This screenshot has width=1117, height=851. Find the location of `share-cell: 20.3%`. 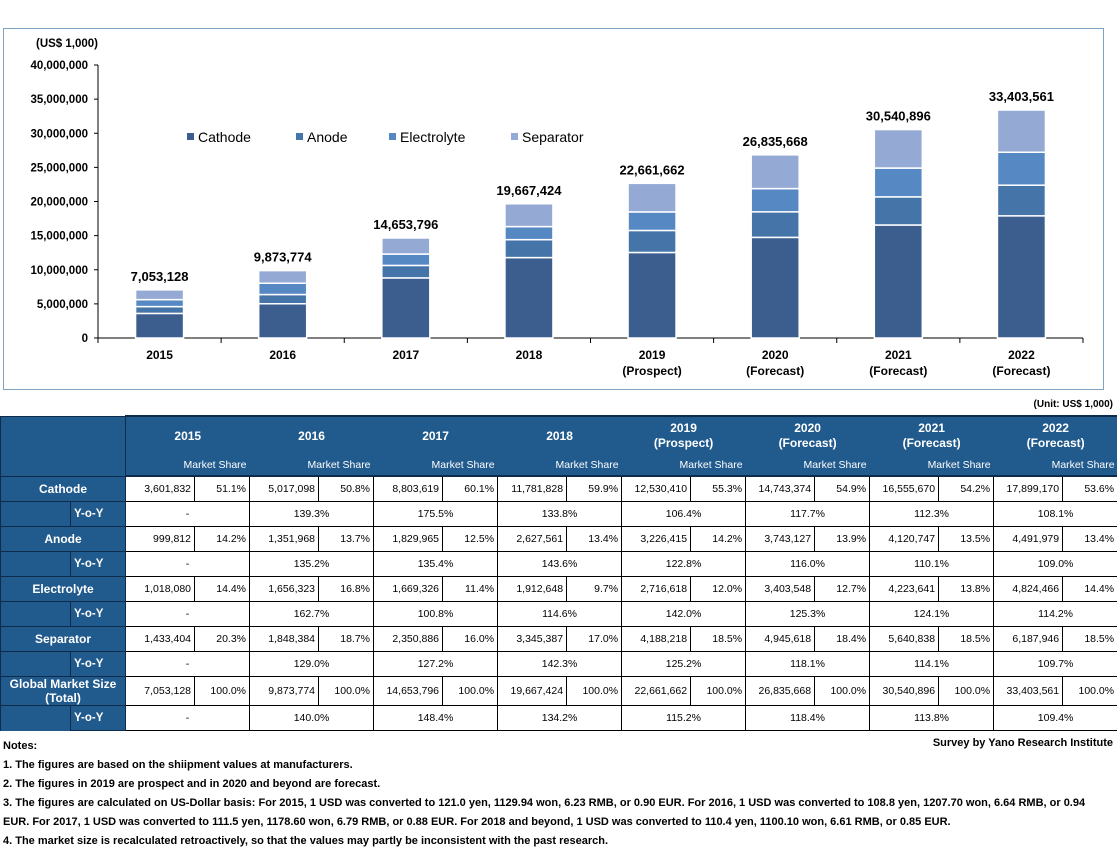

share-cell: 20.3% is located at coordinates (222, 639).